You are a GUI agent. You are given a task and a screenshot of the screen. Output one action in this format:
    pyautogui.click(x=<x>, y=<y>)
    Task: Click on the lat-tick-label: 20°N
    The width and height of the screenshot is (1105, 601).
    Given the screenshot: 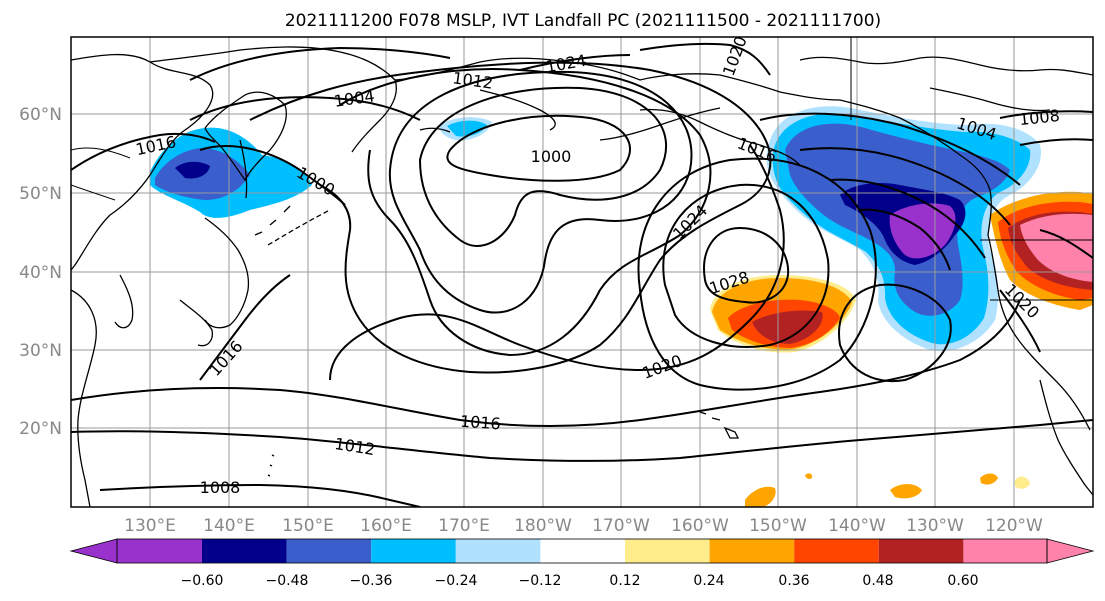 What is the action you would take?
    pyautogui.click(x=40, y=429)
    